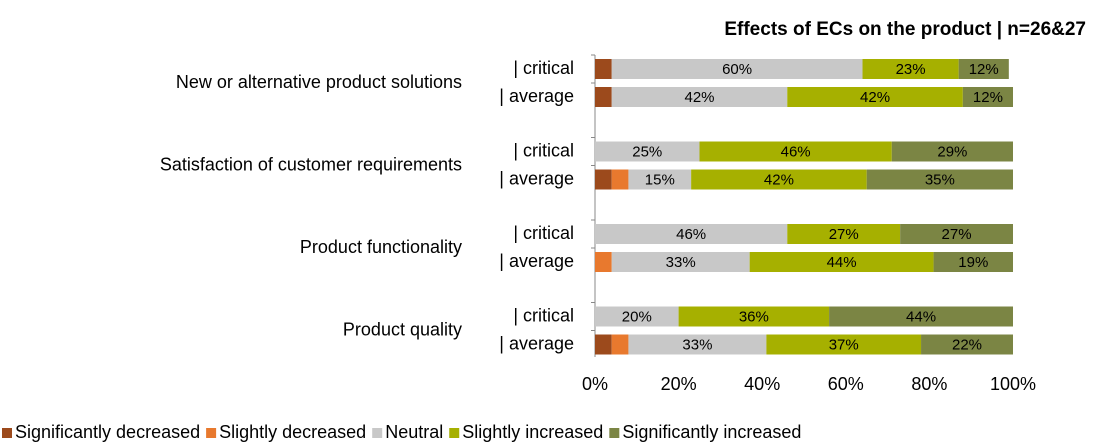 Image resolution: width=1094 pixels, height=447 pixels. Describe the element at coordinates (711, 432) in the screenshot. I see `legend-label: Significantly increased` at that location.